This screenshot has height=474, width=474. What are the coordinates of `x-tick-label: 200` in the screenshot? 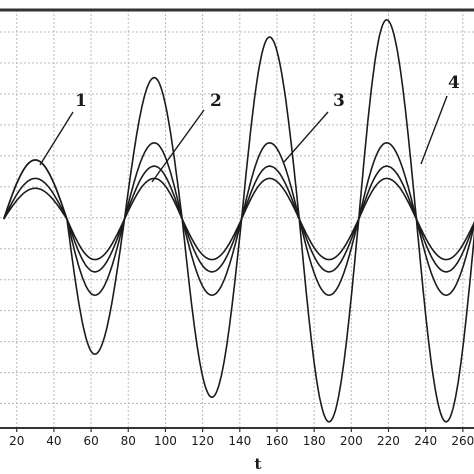 It's located at (351, 441).